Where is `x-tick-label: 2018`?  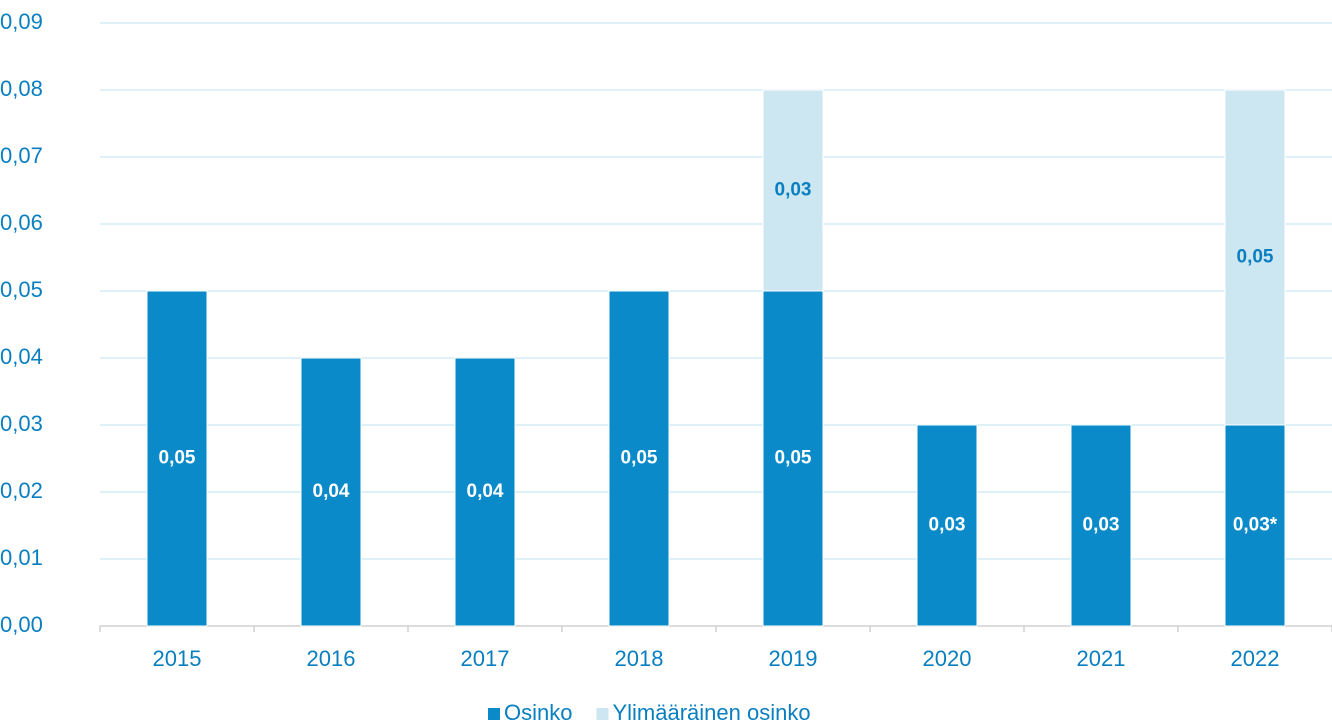 x-tick-label: 2018 is located at coordinates (639, 658).